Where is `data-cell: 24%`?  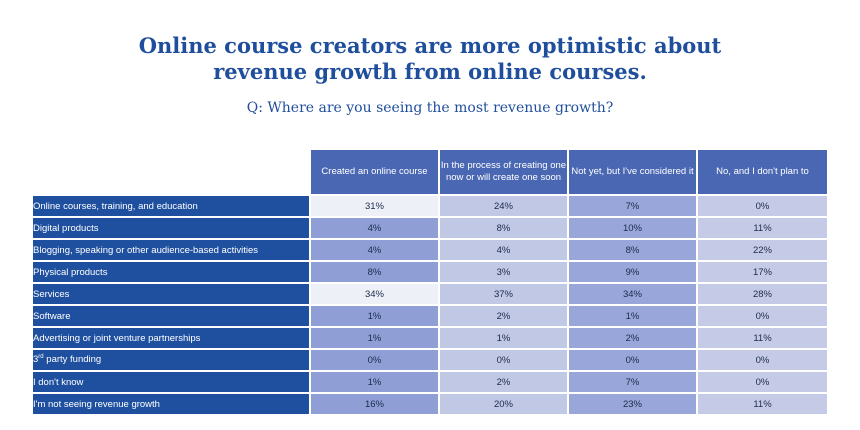
data-cell: 24% is located at coordinates (503, 206).